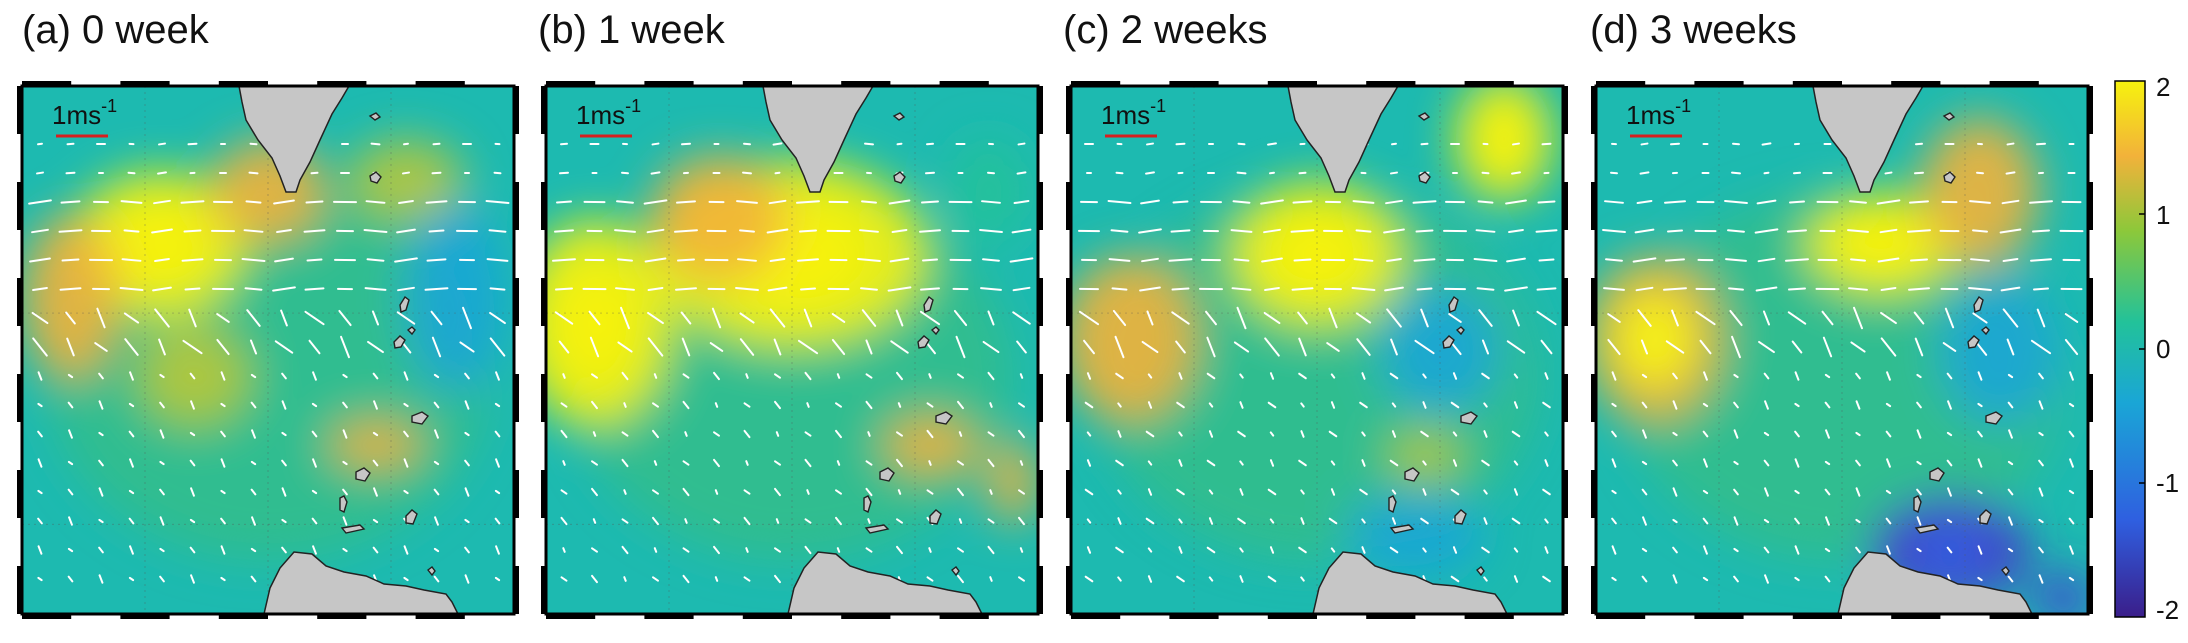 This screenshot has height=643, width=2188. I want to click on panel-title-d: (d) 3 weeks, so click(1693, 30).